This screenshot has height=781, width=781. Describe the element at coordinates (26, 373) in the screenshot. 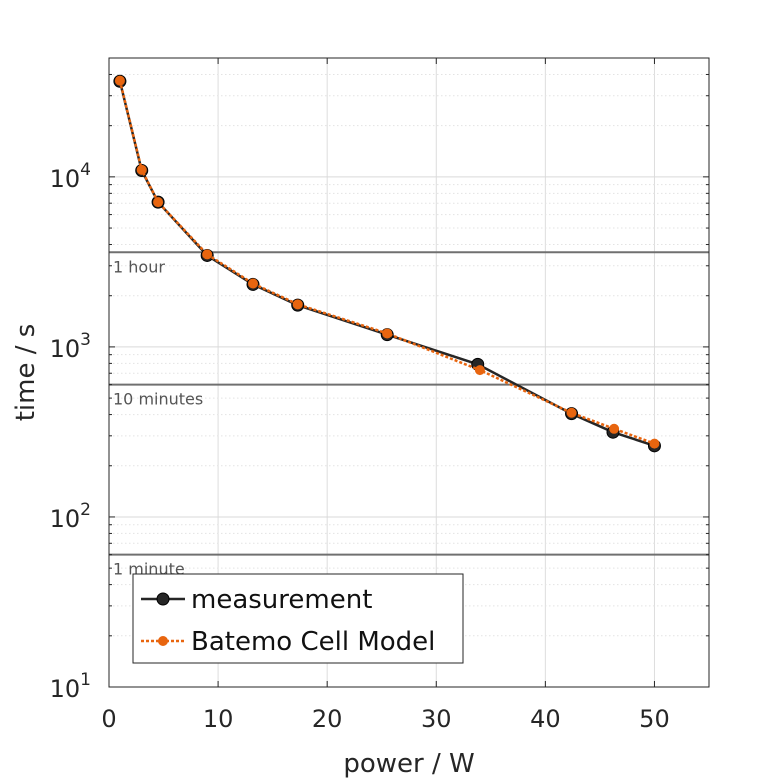

I see `y-axis-label: time / s` at that location.